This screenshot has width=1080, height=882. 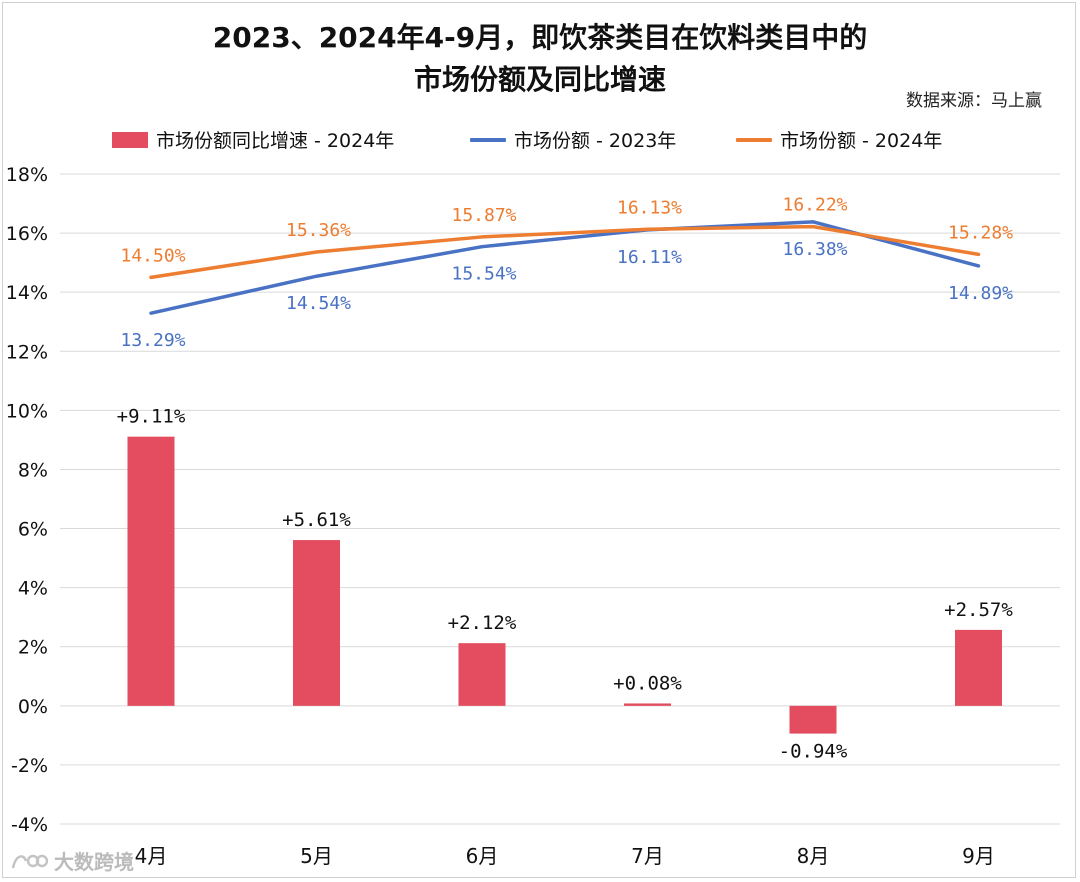 I want to click on chart-title-line-1: 2023、2024年4-9月，即饮茶类目在饮料类目中的, so click(x=540, y=37).